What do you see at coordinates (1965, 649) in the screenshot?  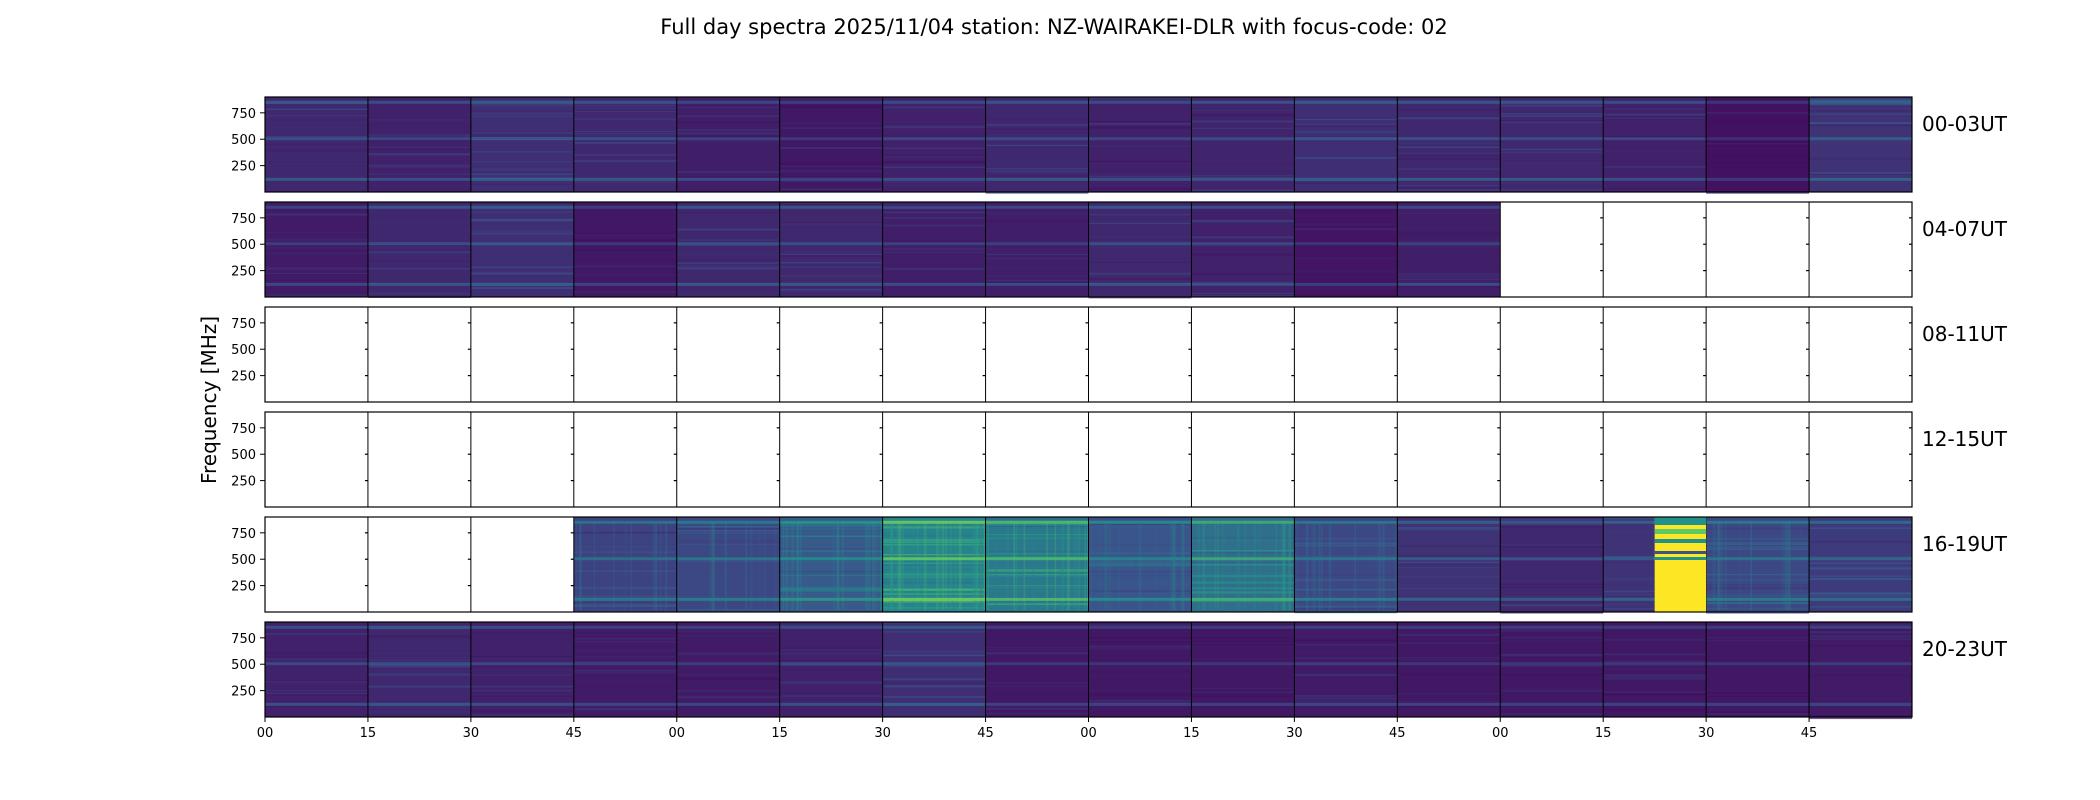 I see `row-label: 20-23UT` at bounding box center [1965, 649].